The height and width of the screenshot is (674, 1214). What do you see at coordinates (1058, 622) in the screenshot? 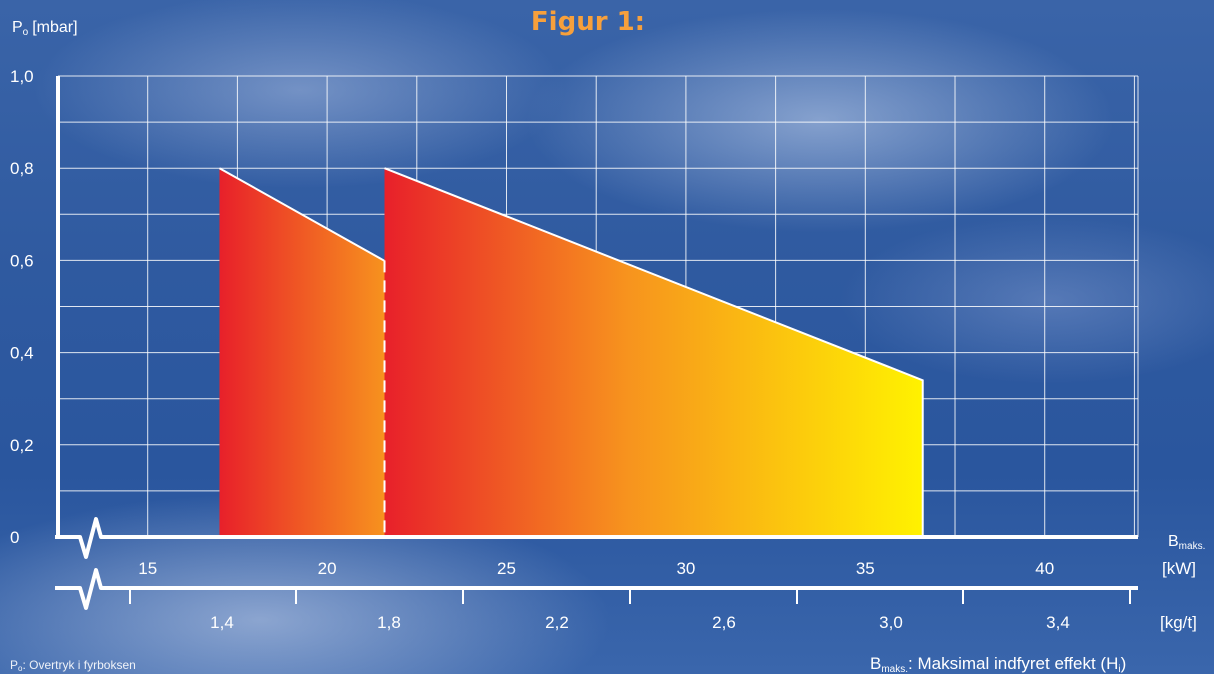
I see `kgt-tick-label: 3,4` at bounding box center [1058, 622].